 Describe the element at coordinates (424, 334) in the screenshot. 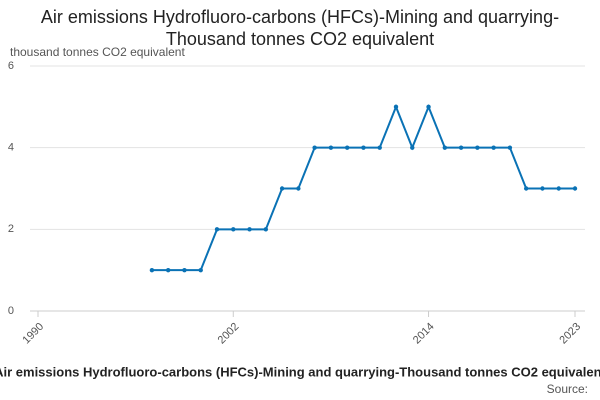

I see `x-tick-label: 2014` at that location.